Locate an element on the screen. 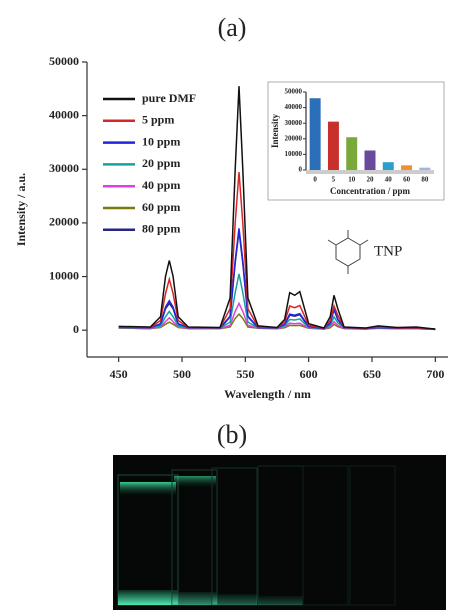 The height and width of the screenshot is (610, 464). legend-label: pure DMF is located at coordinates (169, 98).